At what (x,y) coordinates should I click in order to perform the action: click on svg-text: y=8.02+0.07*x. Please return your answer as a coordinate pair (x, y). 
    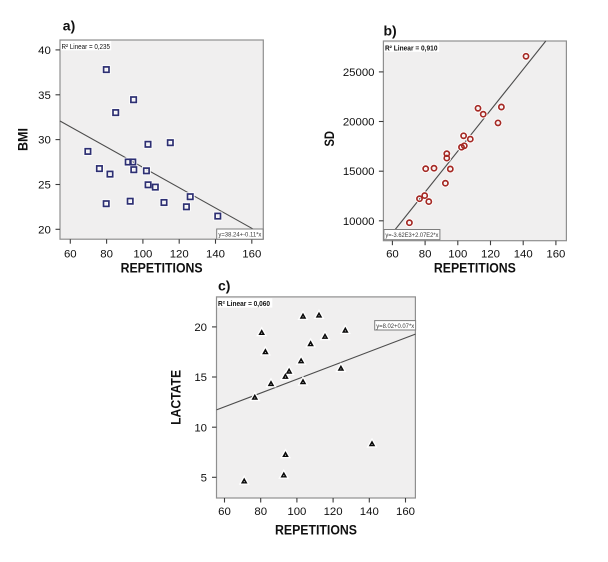
    Looking at the image, I should click on (395, 326).